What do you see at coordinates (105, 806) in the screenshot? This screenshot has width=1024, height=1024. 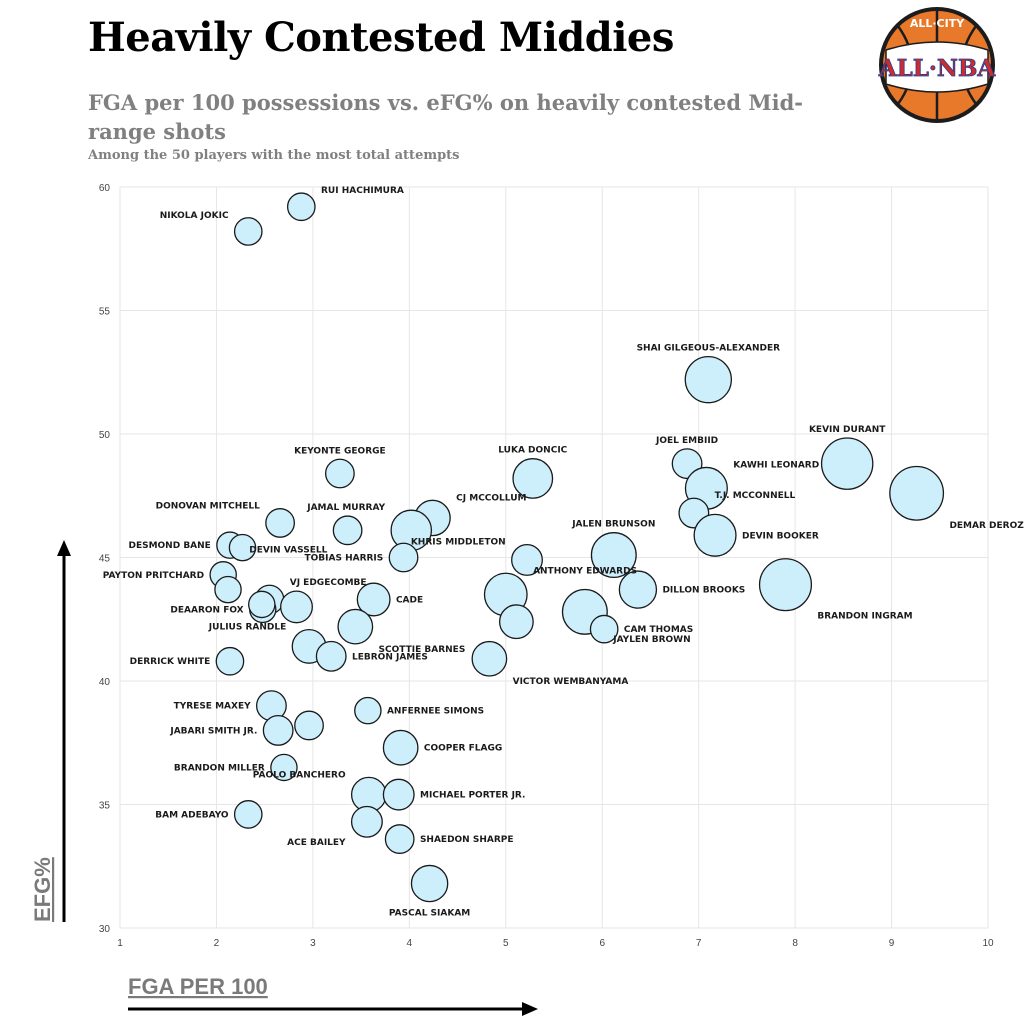 I see `y-tick-label: 35` at bounding box center [105, 806].